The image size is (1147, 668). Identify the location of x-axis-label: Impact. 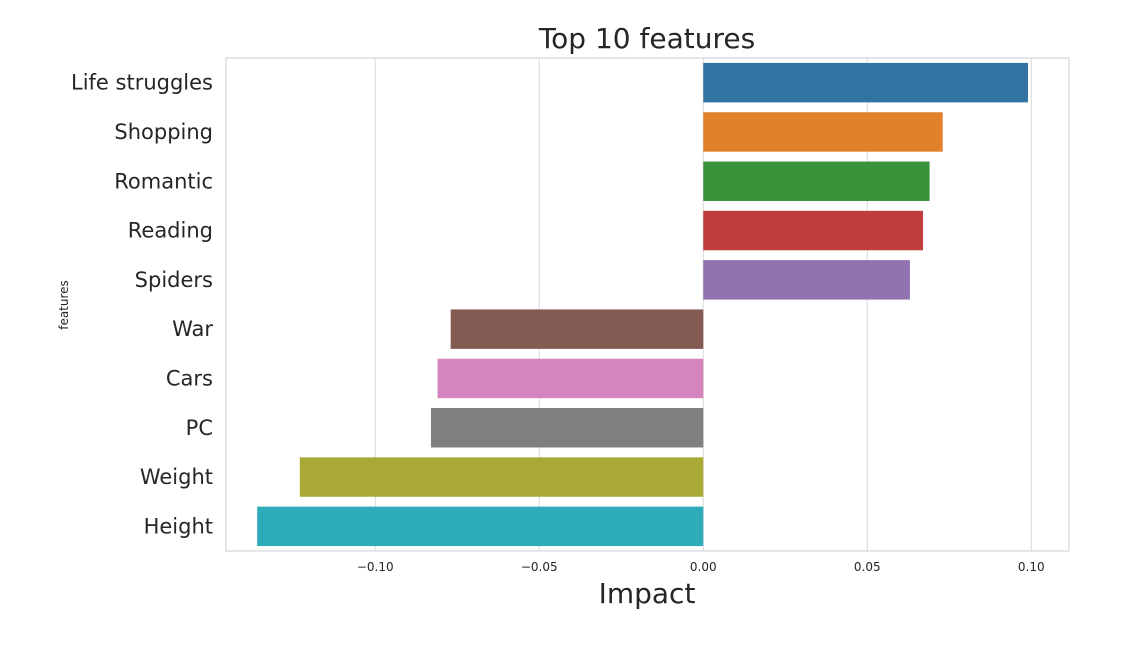
(647, 593).